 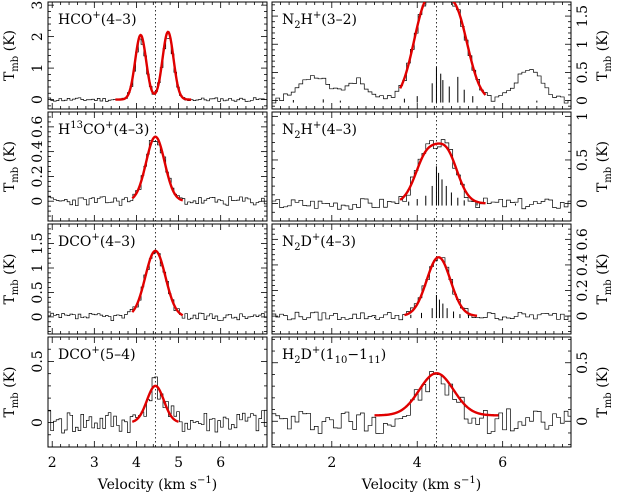 What do you see at coordinates (97, 241) in the screenshot?
I see `transition-label: DCO+(4–3)` at bounding box center [97, 241].